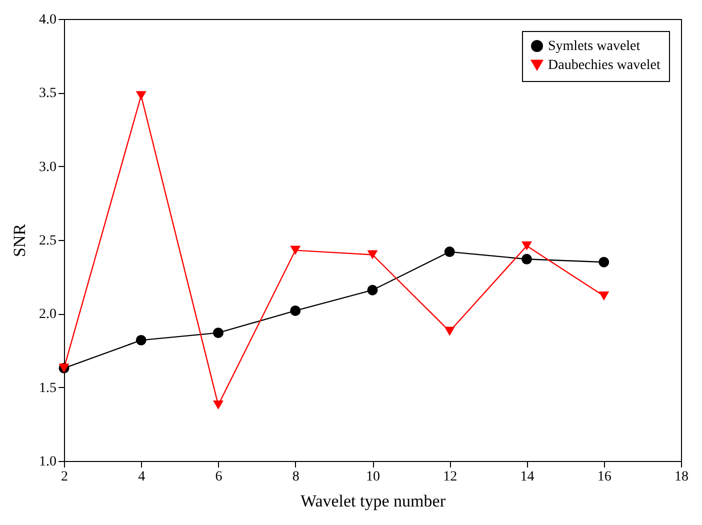  What do you see at coordinates (47, 241) in the screenshot?
I see `y-tick-label: 2.5` at bounding box center [47, 241].